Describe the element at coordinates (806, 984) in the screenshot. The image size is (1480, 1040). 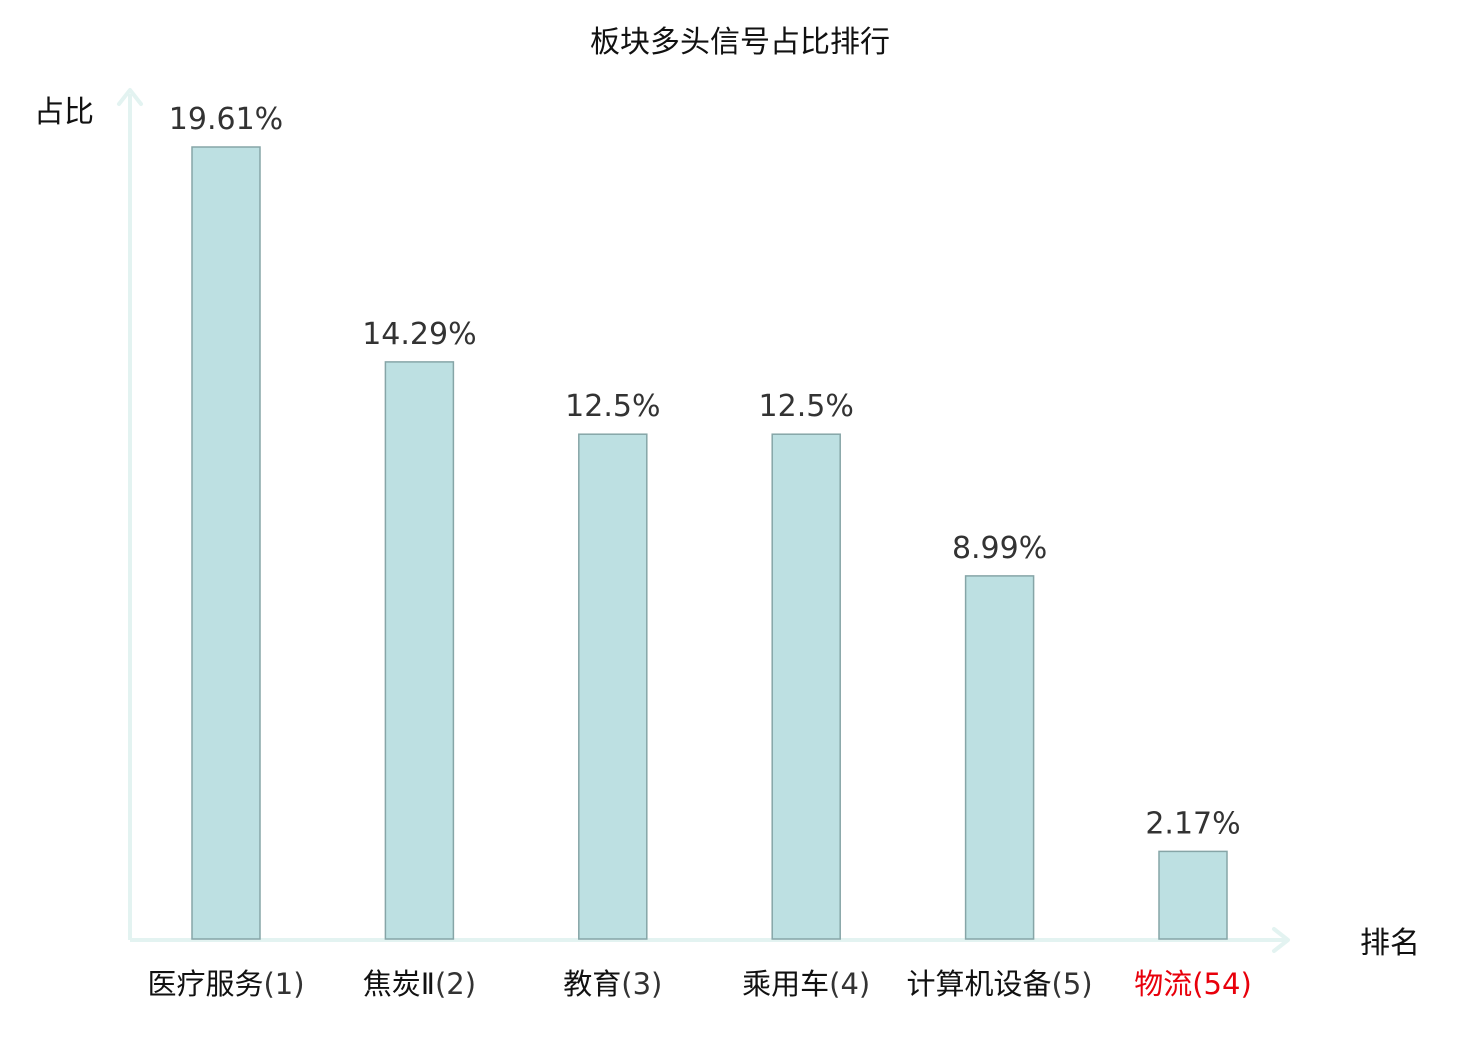
I see `category-label-4: 乘用车(4)` at that location.